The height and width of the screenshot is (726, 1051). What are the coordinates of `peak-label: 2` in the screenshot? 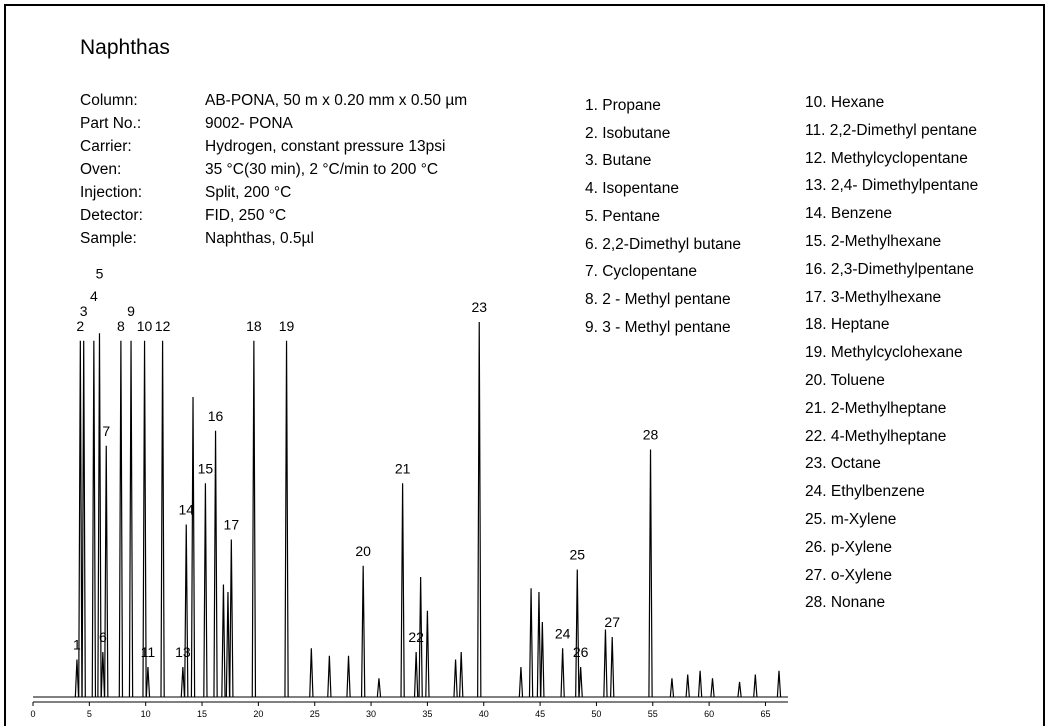 It's located at (80, 326).